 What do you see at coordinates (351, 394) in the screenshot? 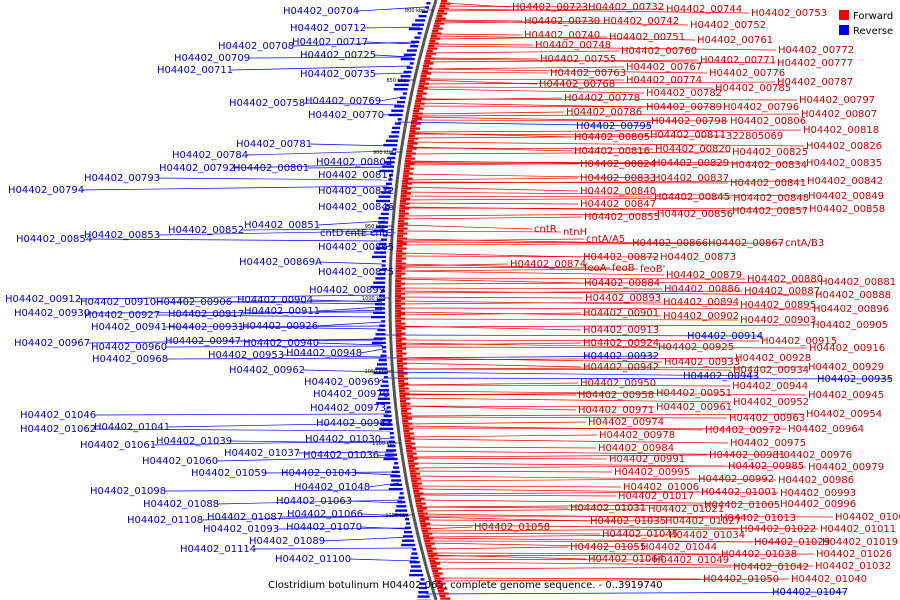
I see `reverse-gene-label: H04402_00970` at bounding box center [351, 394].